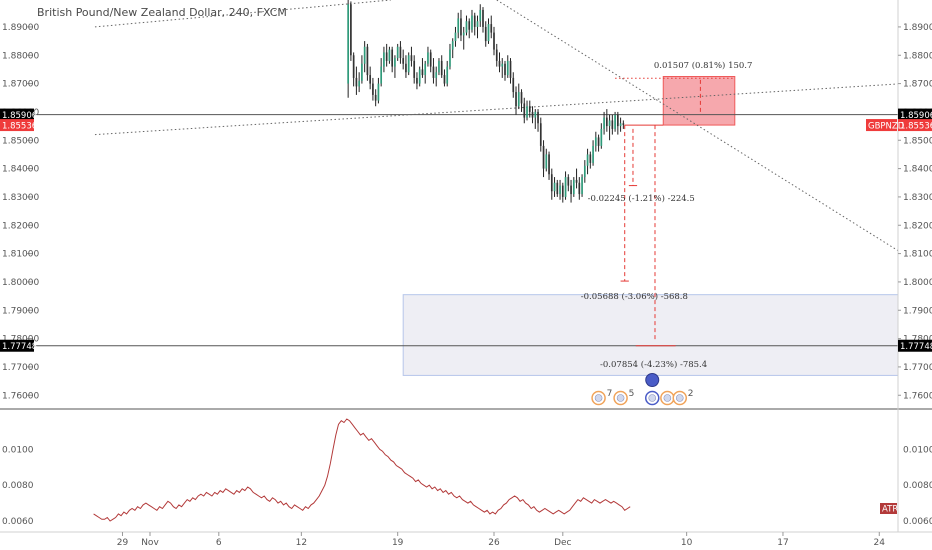 This screenshot has height=550, width=932. What do you see at coordinates (691, 394) in the screenshot?
I see `event-count: 2` at bounding box center [691, 394].